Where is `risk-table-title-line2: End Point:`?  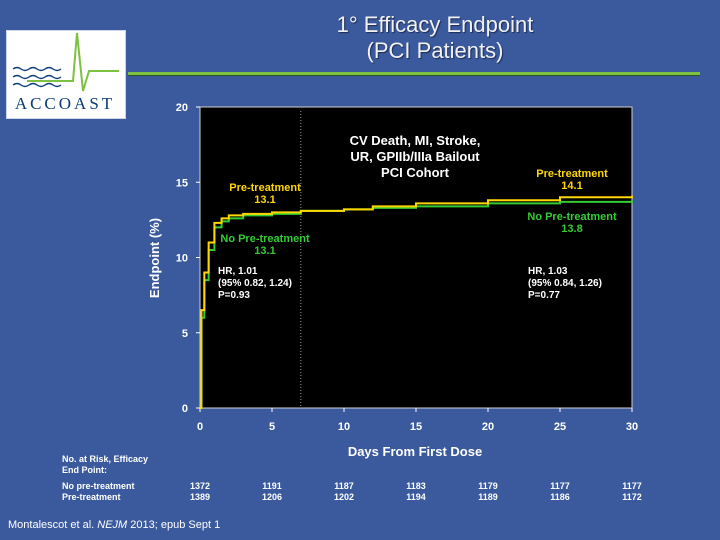 risk-table-title-line2: End Point: is located at coordinates (84, 470).